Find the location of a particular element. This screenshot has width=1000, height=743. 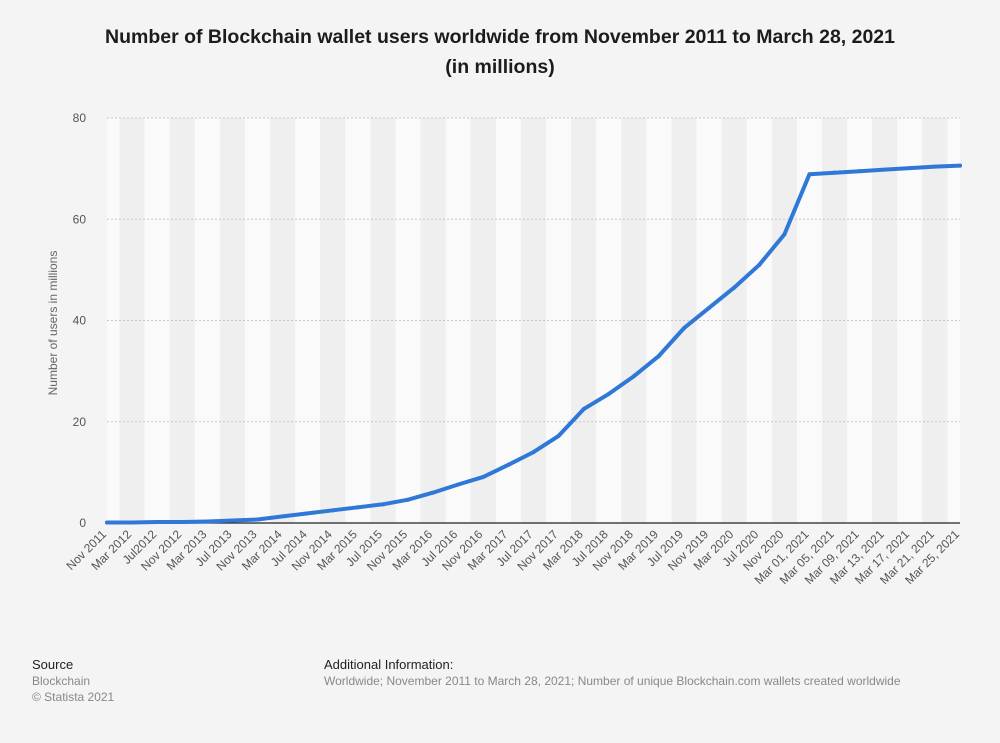

y-tick-label: 60 is located at coordinates (80, 219).